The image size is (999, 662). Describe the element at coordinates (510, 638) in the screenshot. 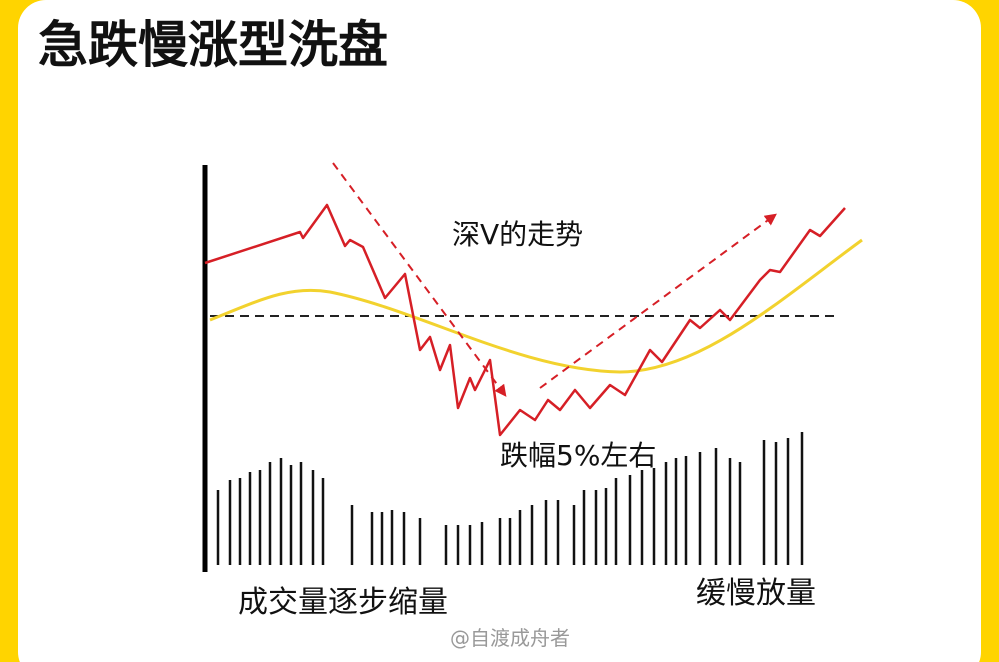

I see `watermark: @自渡成舟者` at that location.